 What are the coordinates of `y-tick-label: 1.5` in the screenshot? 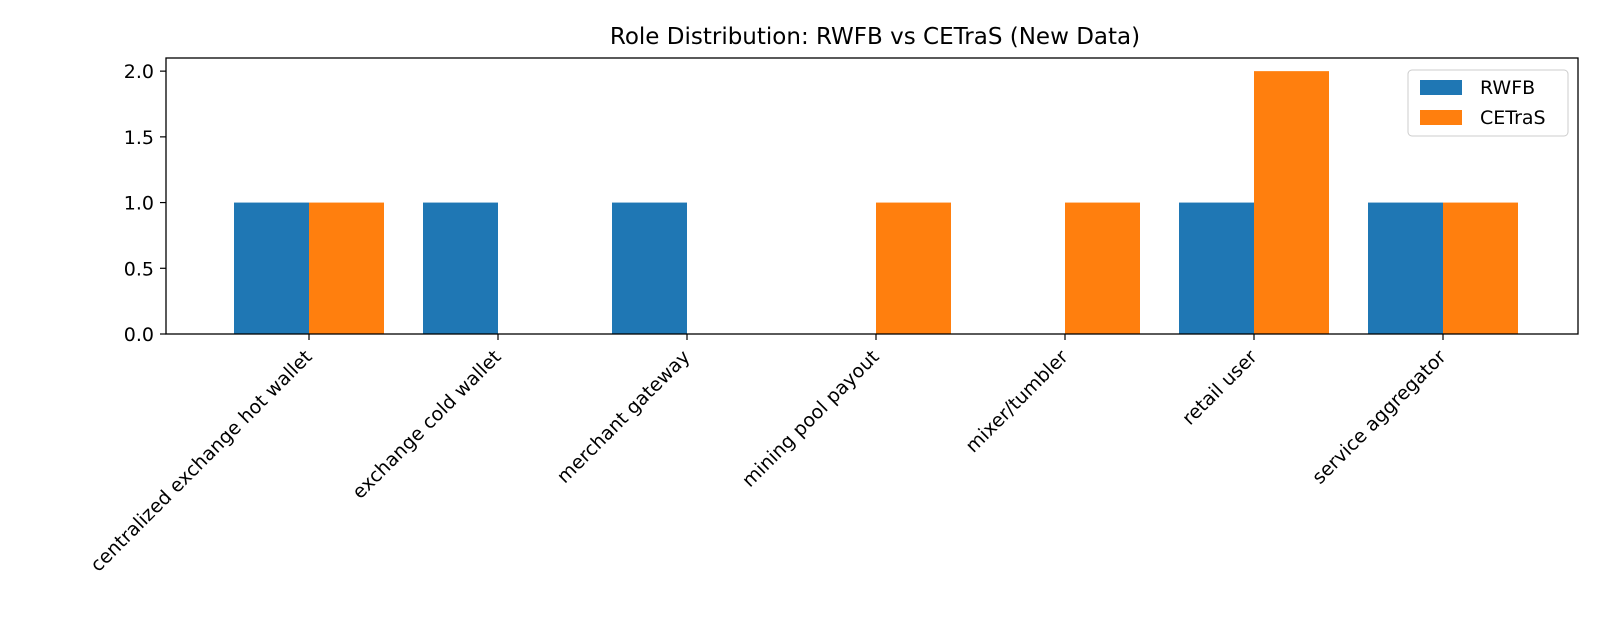 It's located at (139, 138).